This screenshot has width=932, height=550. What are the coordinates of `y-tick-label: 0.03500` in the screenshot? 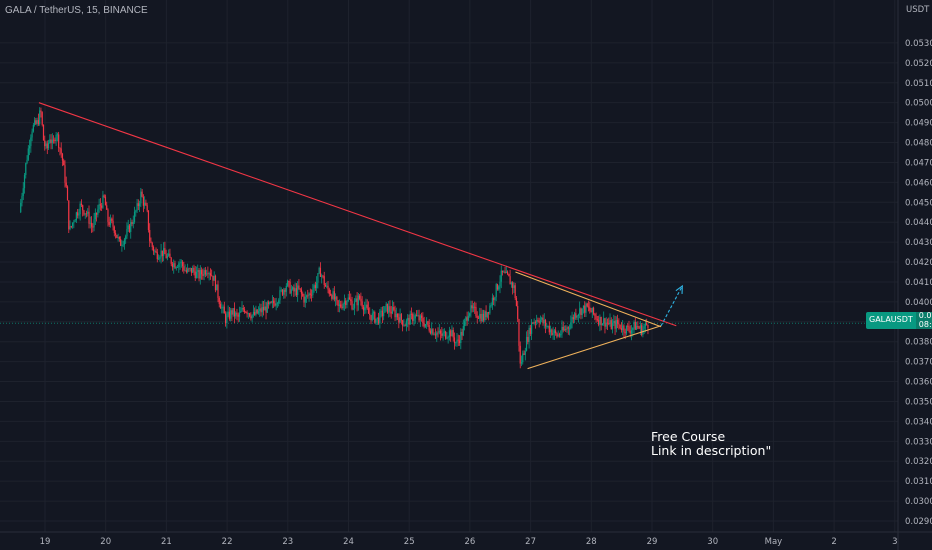 It's located at (918, 402).